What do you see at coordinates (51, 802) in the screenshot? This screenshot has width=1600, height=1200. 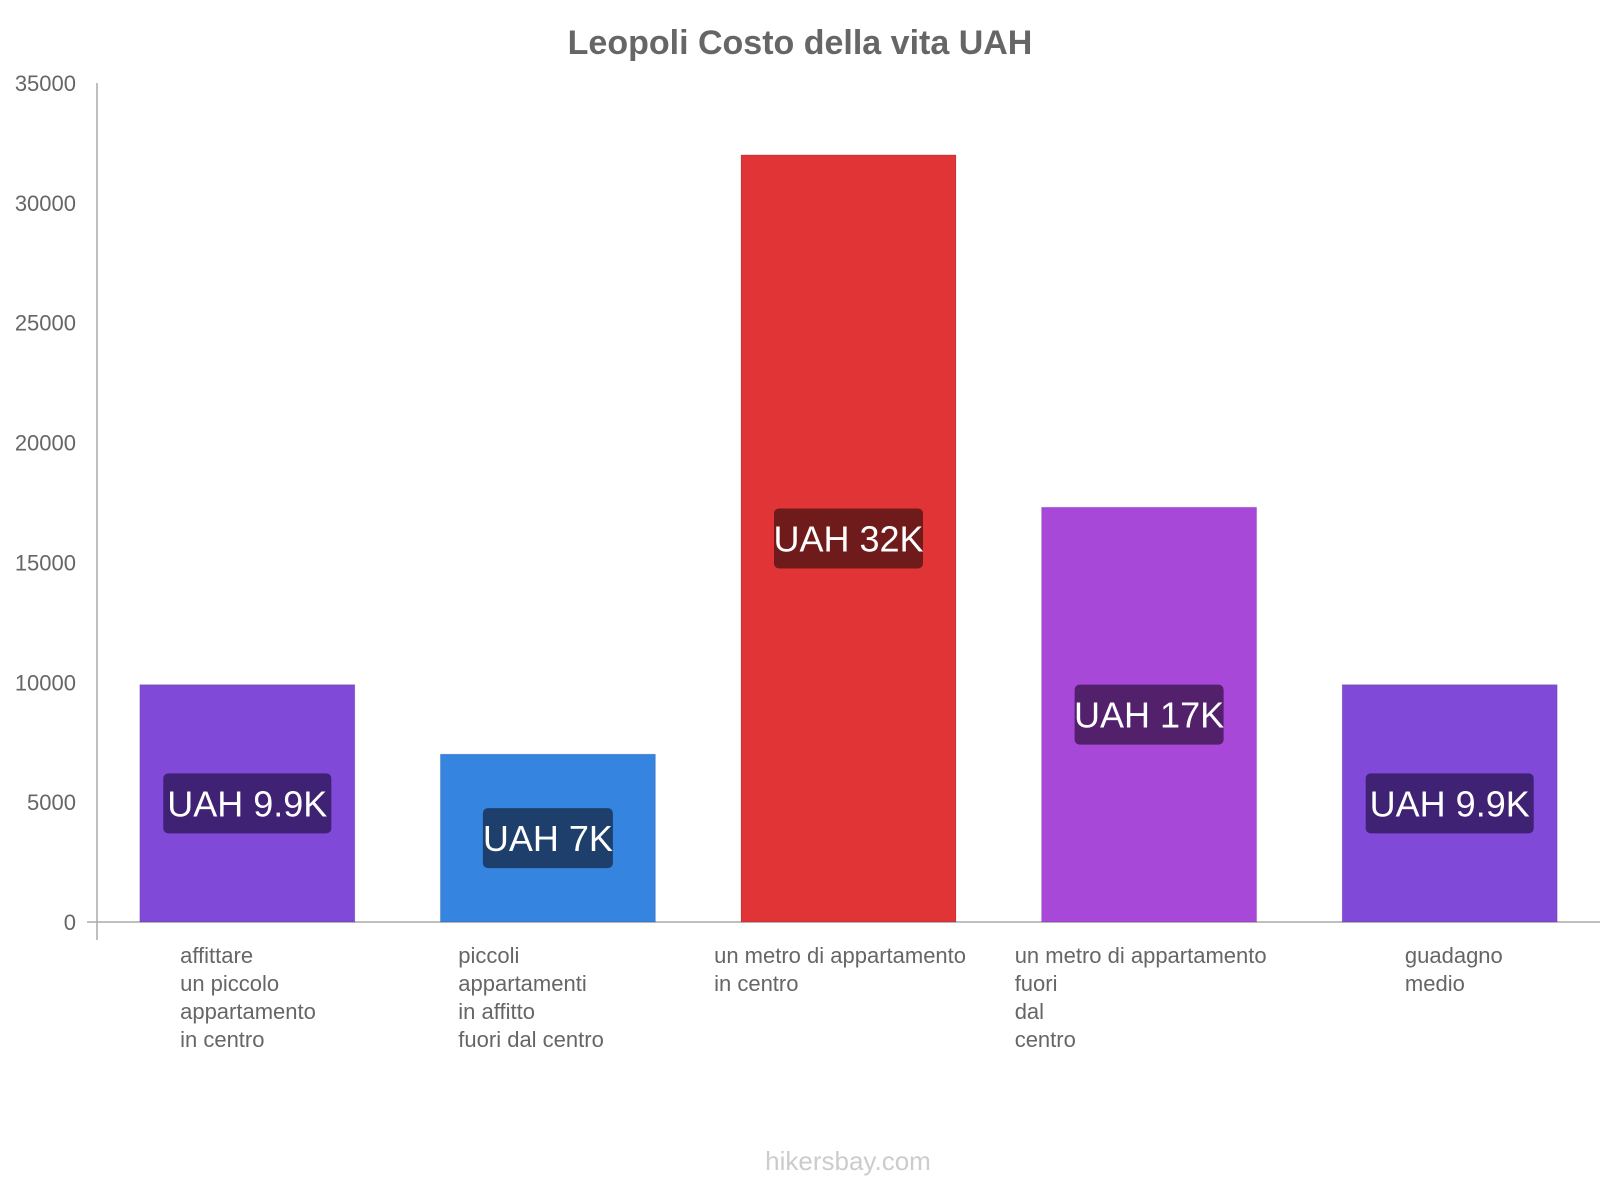 I see `y-tick-label: 5000` at bounding box center [51, 802].